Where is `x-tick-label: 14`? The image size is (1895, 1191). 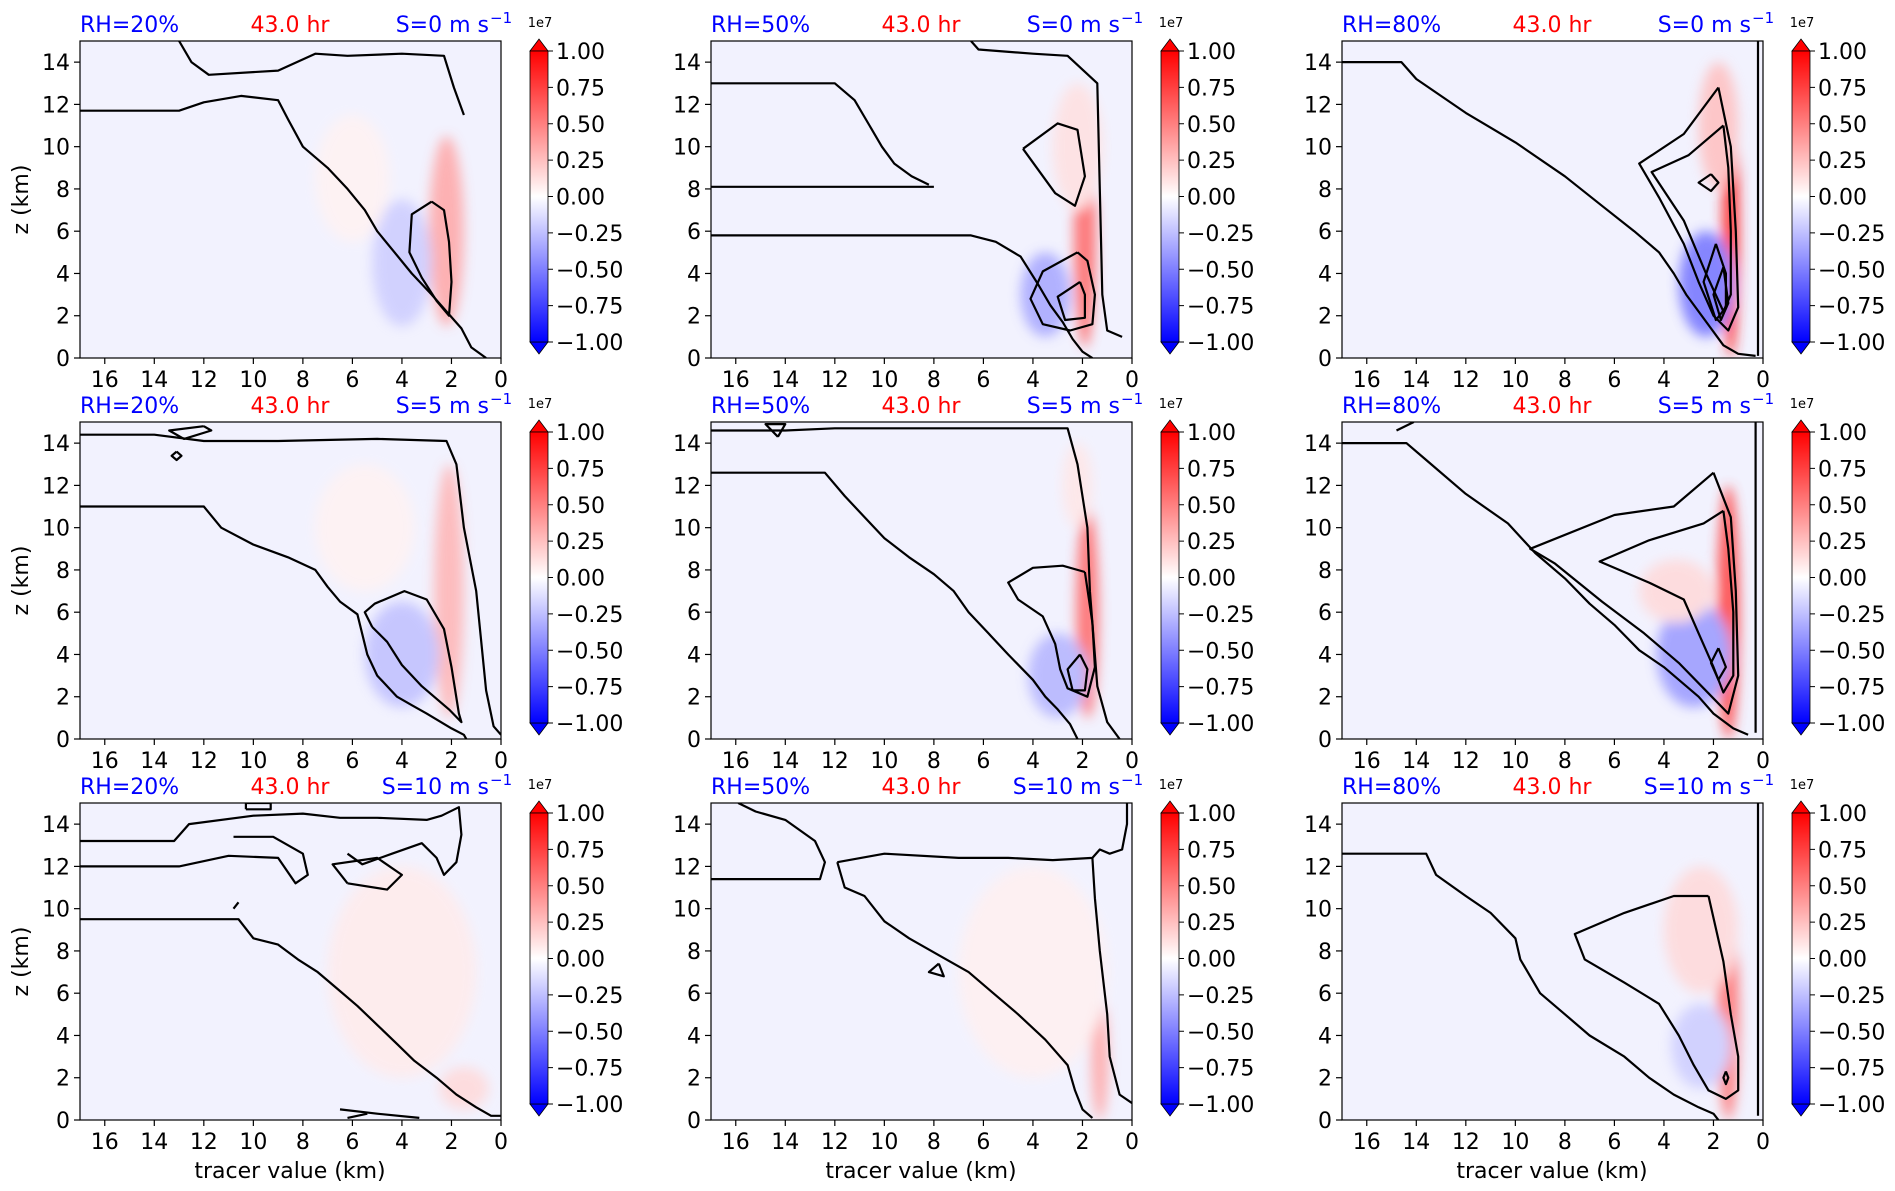
x-tick-label: 14 is located at coordinates (1416, 380).